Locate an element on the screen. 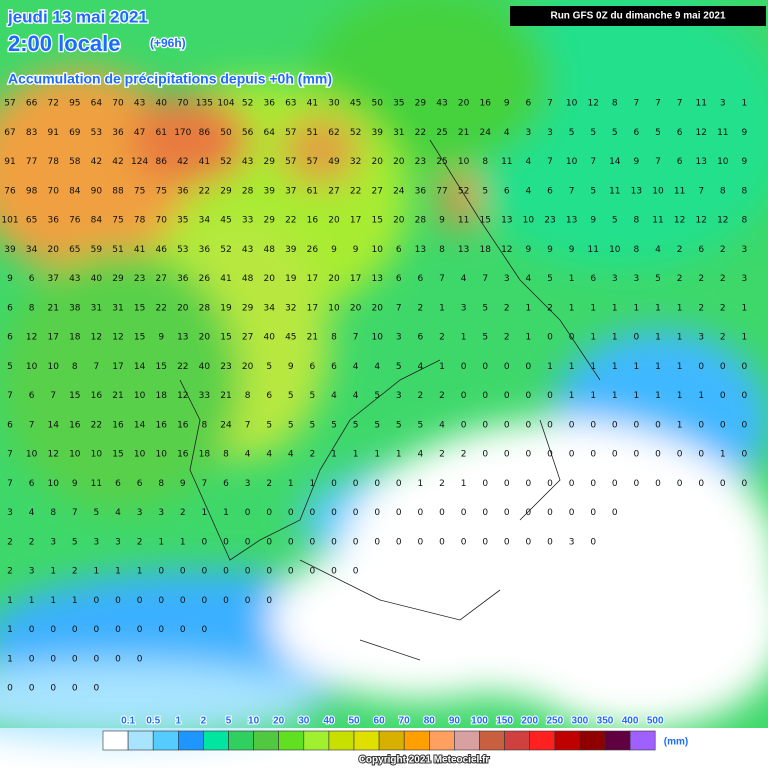 This screenshot has width=768, height=772. grid-value: 42 is located at coordinates (182, 162).